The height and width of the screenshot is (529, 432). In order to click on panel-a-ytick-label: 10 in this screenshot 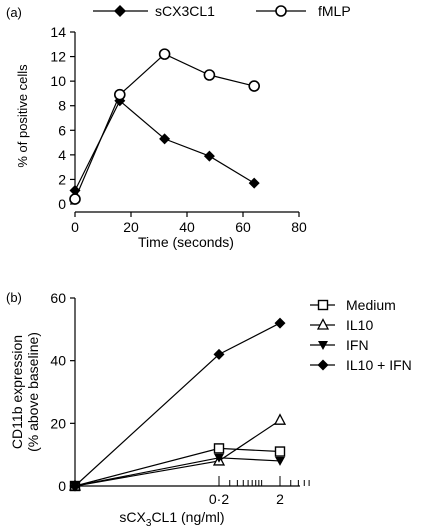, I will do `click(58, 81)`.